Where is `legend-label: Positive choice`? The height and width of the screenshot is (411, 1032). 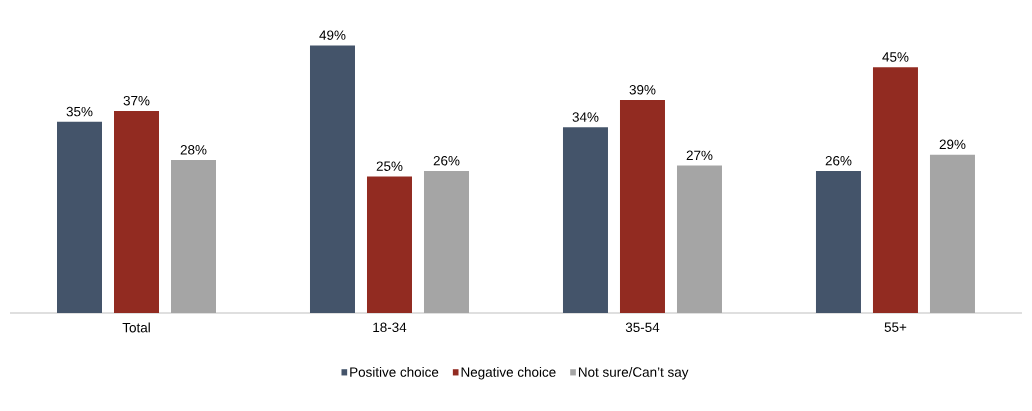 legend-label: Positive choice is located at coordinates (394, 371).